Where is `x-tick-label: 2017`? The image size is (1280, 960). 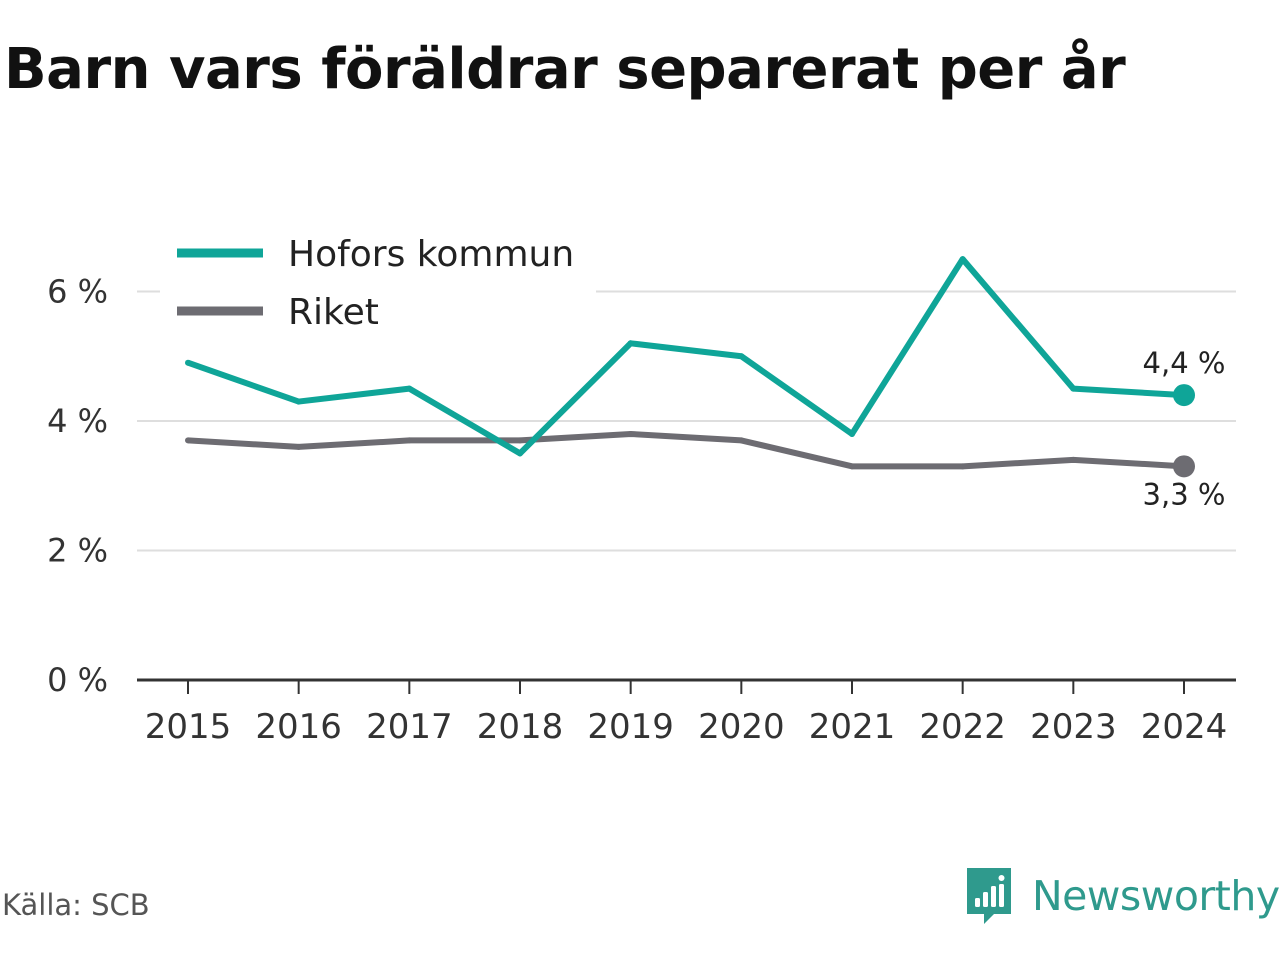 x-tick-label: 2017 is located at coordinates (409, 727).